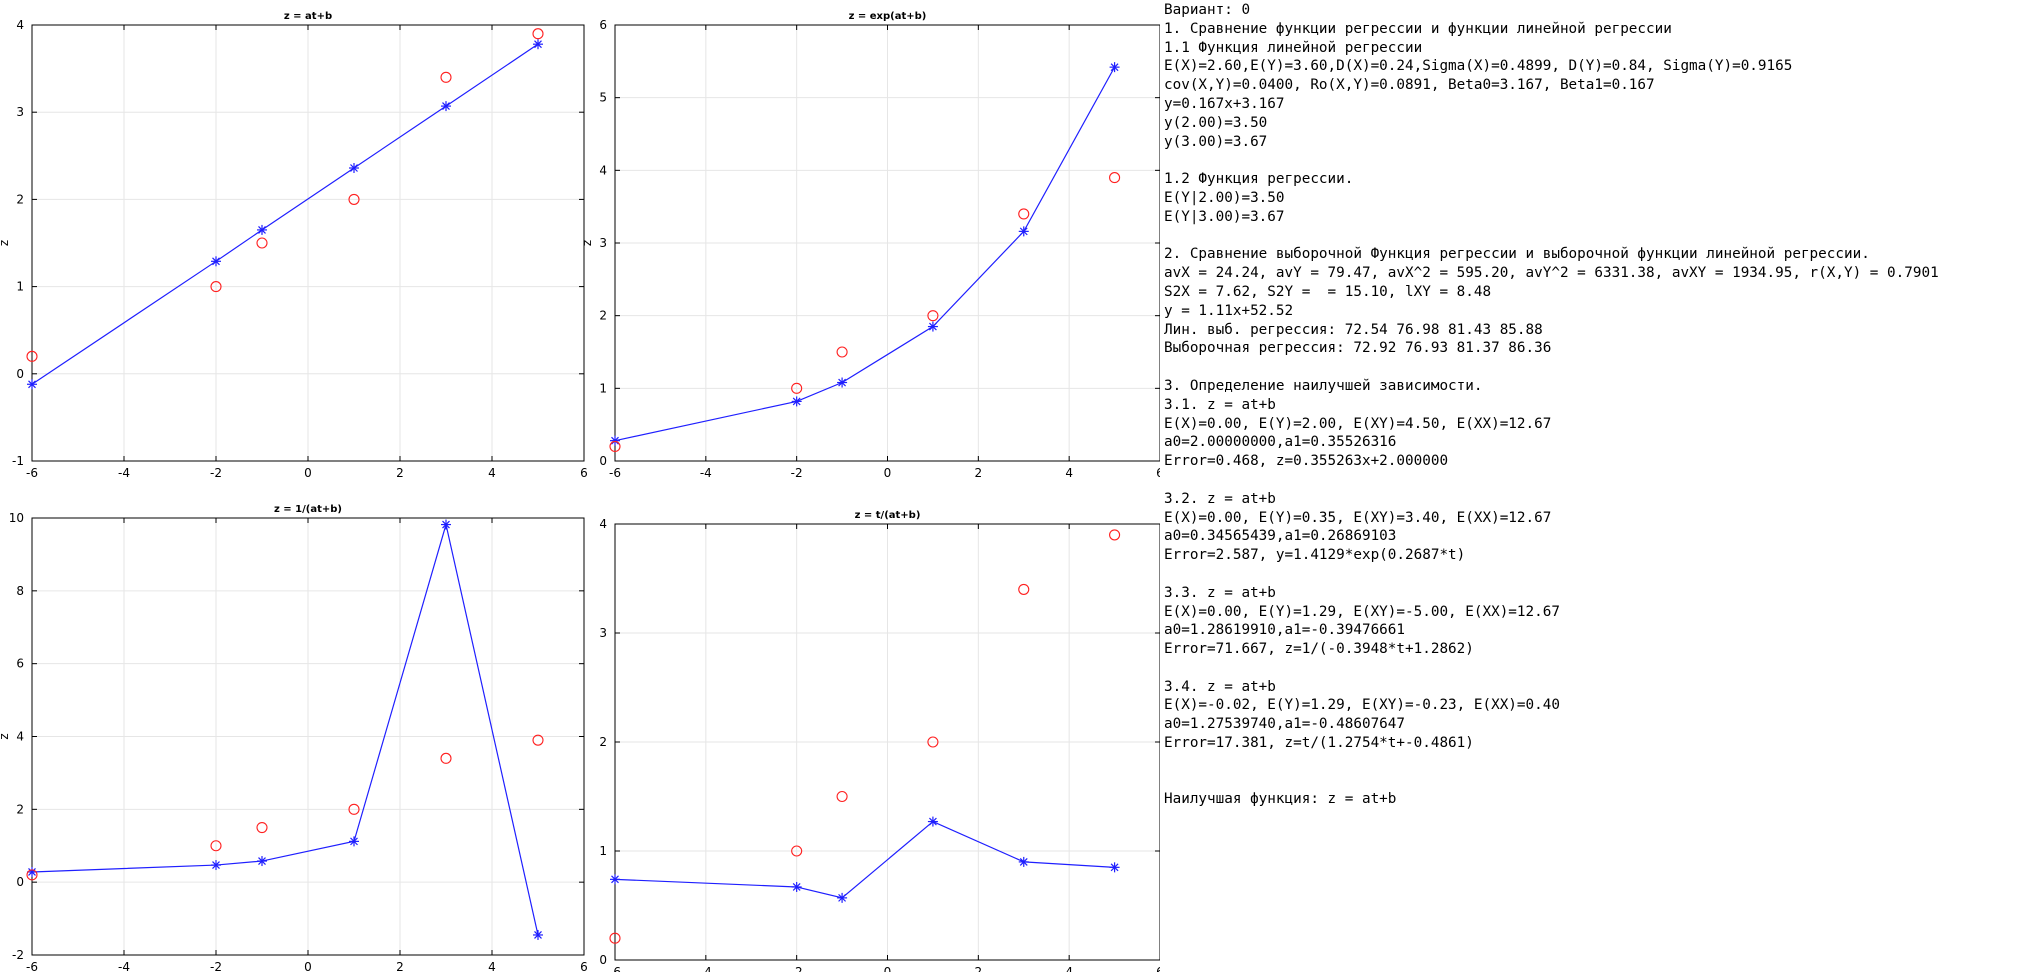 Image resolution: width=2043 pixels, height=972 pixels. Describe the element at coordinates (20, 591) in the screenshot. I see `y-tick-label: 8` at that location.